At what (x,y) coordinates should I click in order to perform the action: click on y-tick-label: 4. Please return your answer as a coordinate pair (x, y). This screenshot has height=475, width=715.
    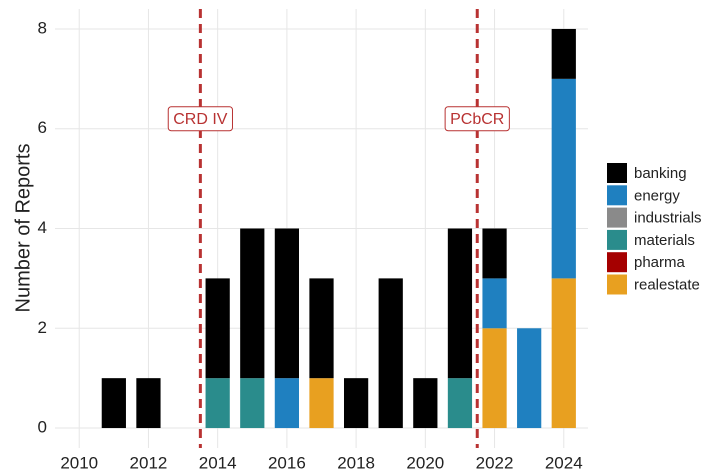
    Looking at the image, I should click on (42, 227).